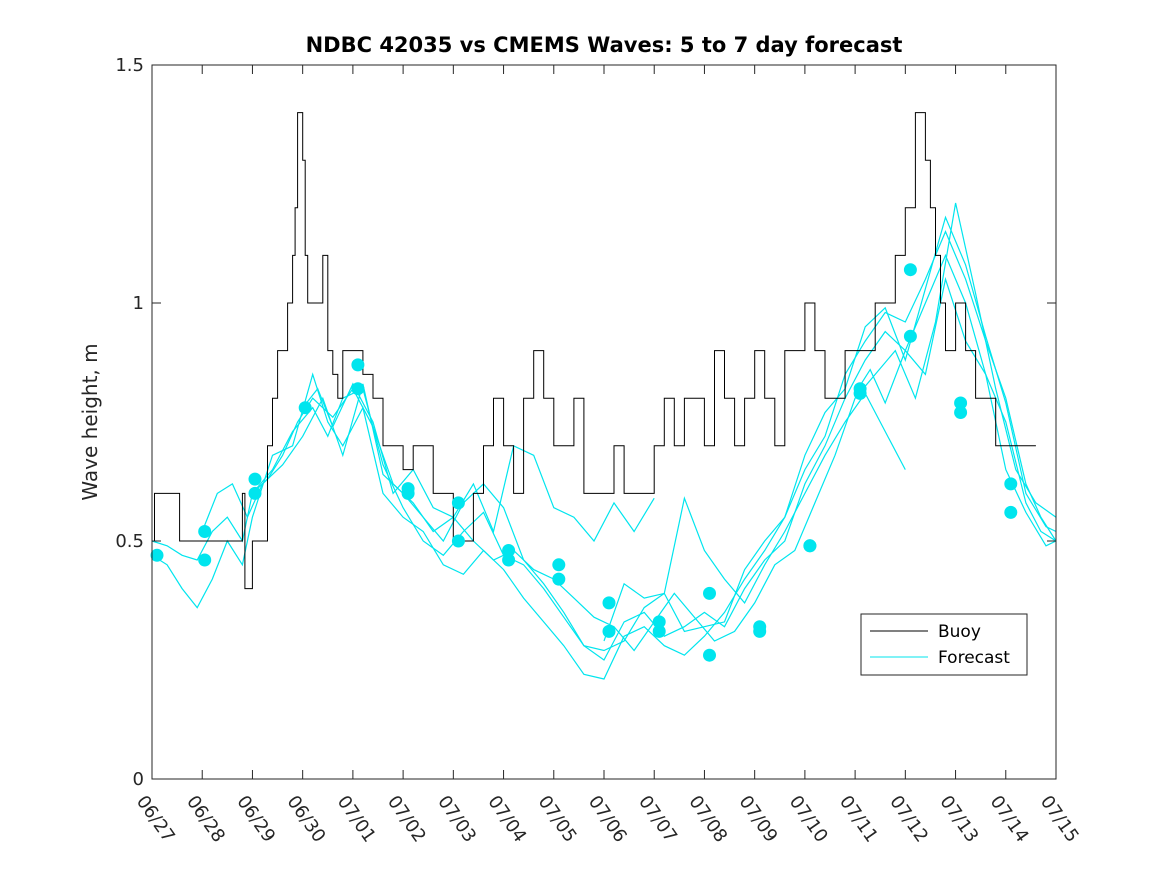 The image size is (1167, 875). I want to click on y-tick-label: 0.5, so click(129, 541).